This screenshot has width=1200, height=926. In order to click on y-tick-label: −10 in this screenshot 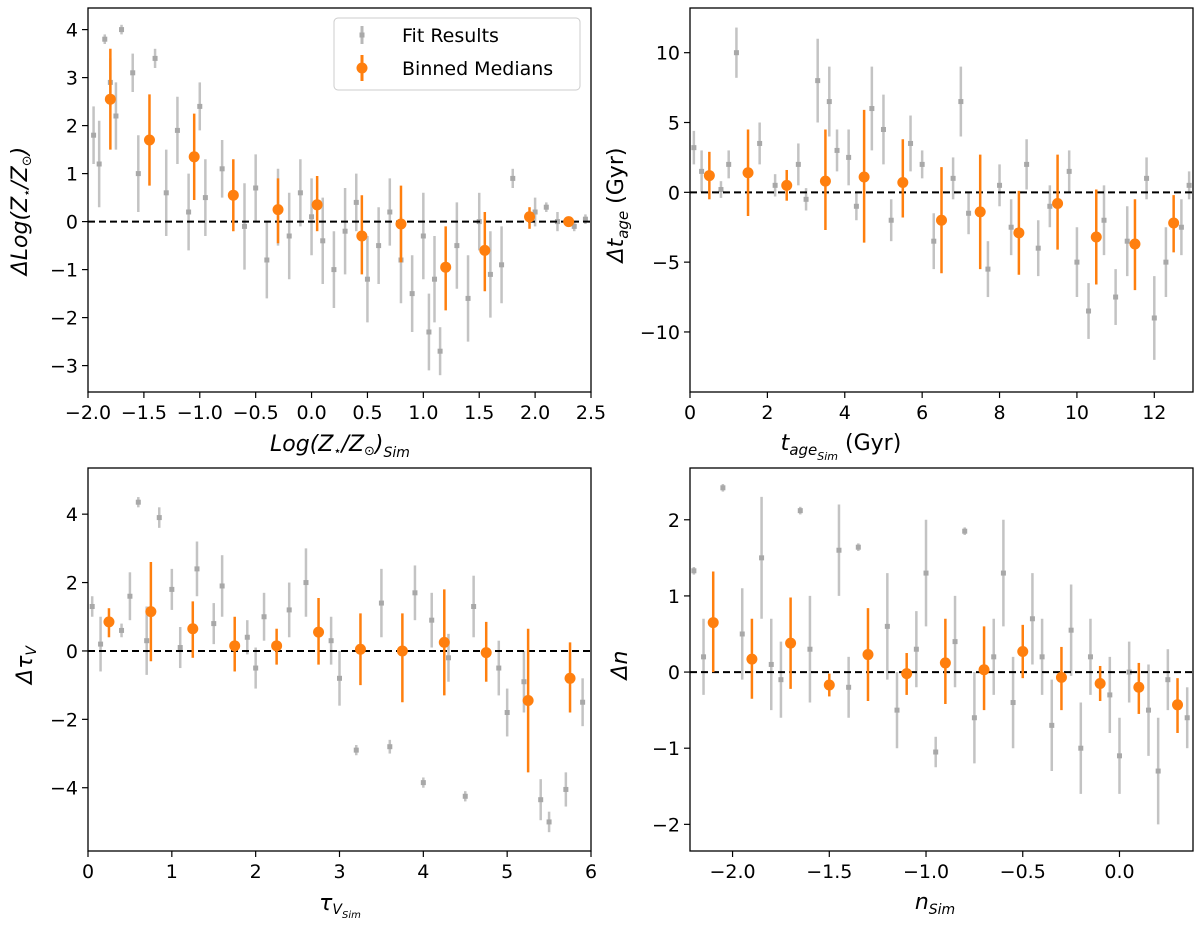, I will do `click(660, 333)`.